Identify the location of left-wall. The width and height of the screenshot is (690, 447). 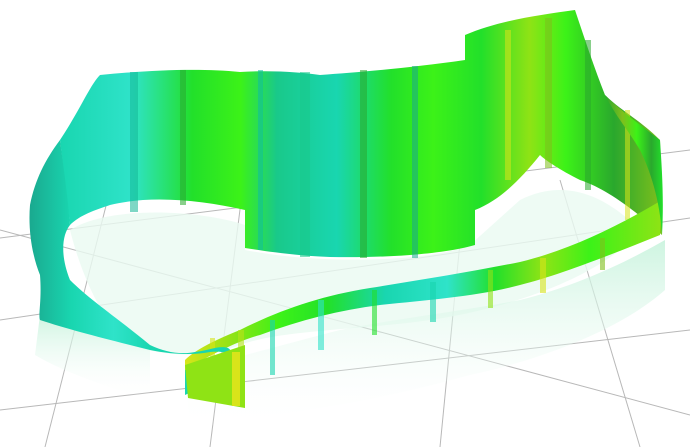
(89, 245).